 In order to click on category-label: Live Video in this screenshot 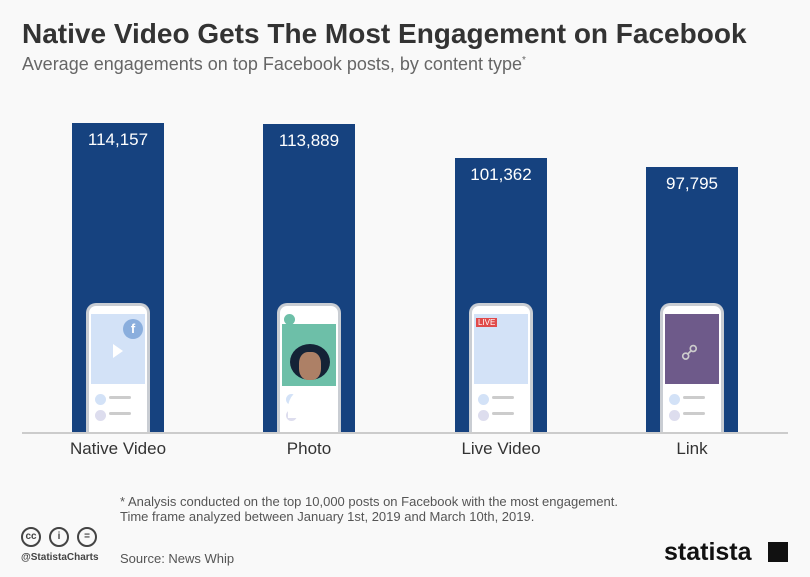, I will do `click(501, 448)`.